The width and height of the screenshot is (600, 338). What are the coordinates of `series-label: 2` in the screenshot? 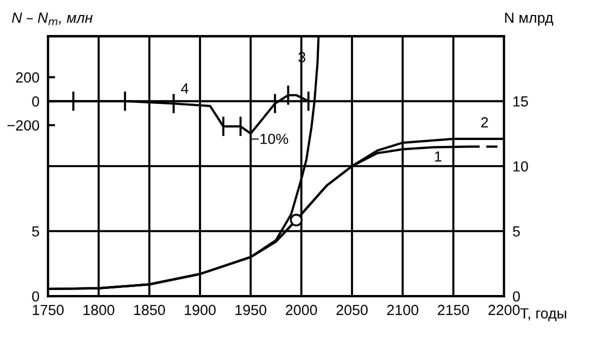 It's located at (484, 122).